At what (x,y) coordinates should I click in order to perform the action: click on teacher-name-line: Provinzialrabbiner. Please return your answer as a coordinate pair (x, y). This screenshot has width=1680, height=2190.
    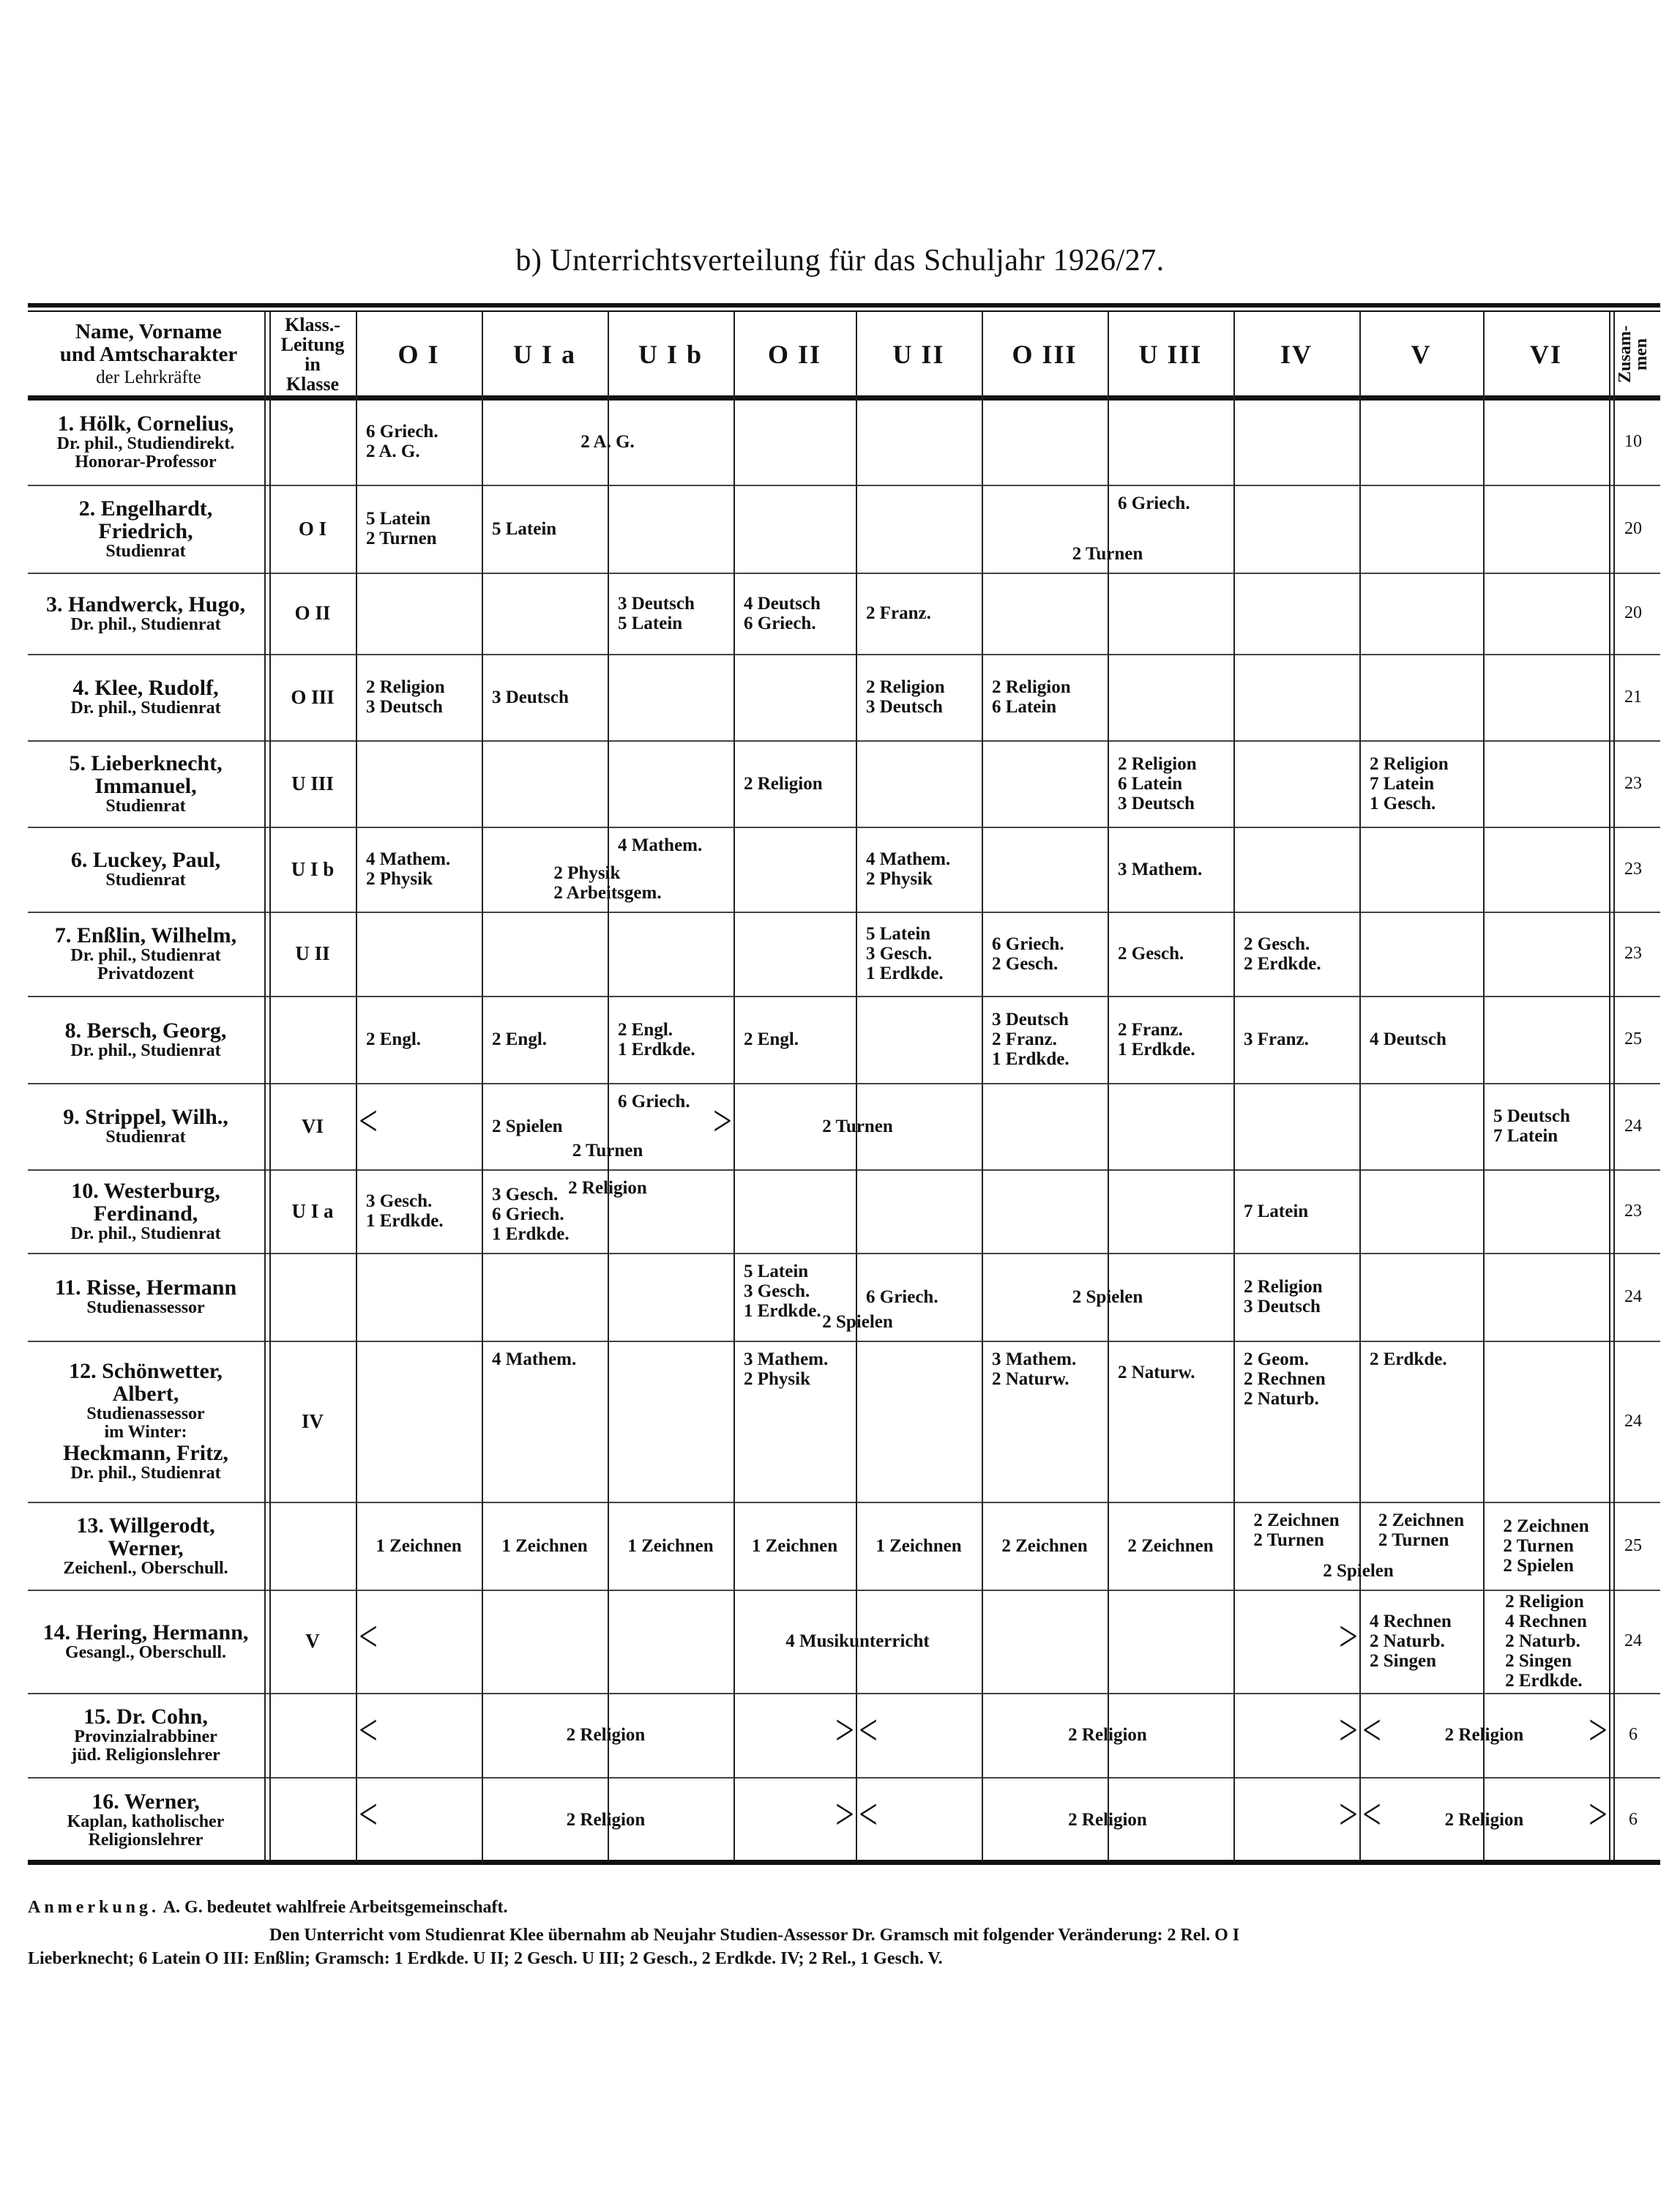
    Looking at the image, I should click on (145, 1736).